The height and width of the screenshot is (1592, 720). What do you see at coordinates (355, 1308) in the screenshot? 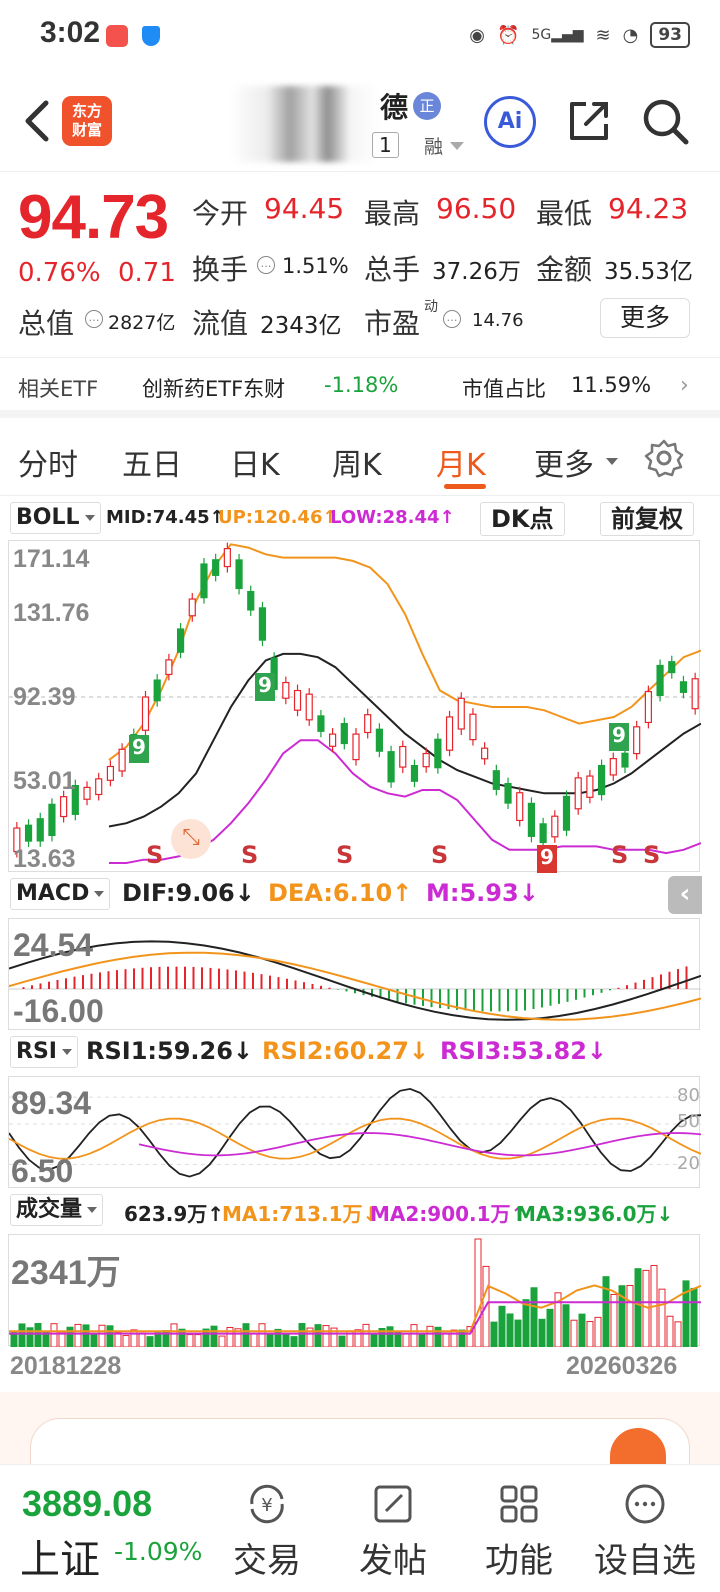
I see `volume-ma1-line` at bounding box center [355, 1308].